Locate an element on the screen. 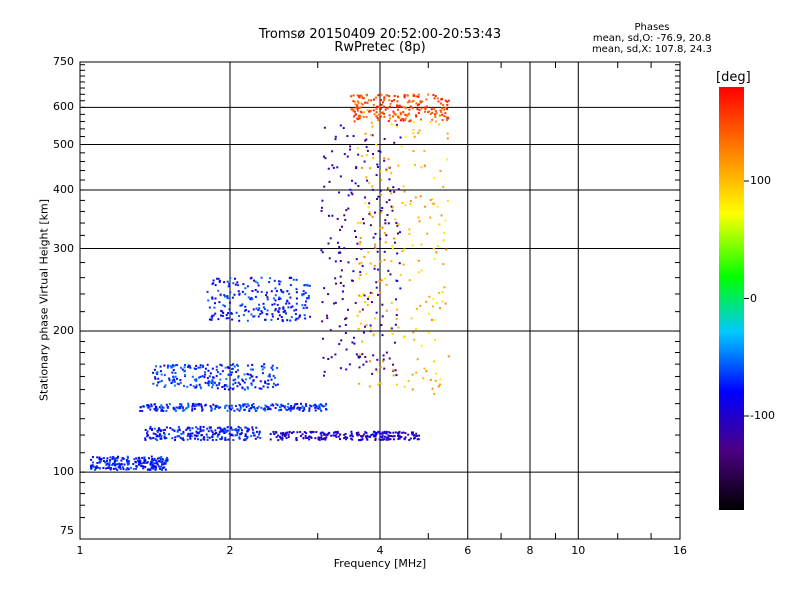 This screenshot has width=800, height=600. colorbar-unit: [deg] is located at coordinates (733, 77).